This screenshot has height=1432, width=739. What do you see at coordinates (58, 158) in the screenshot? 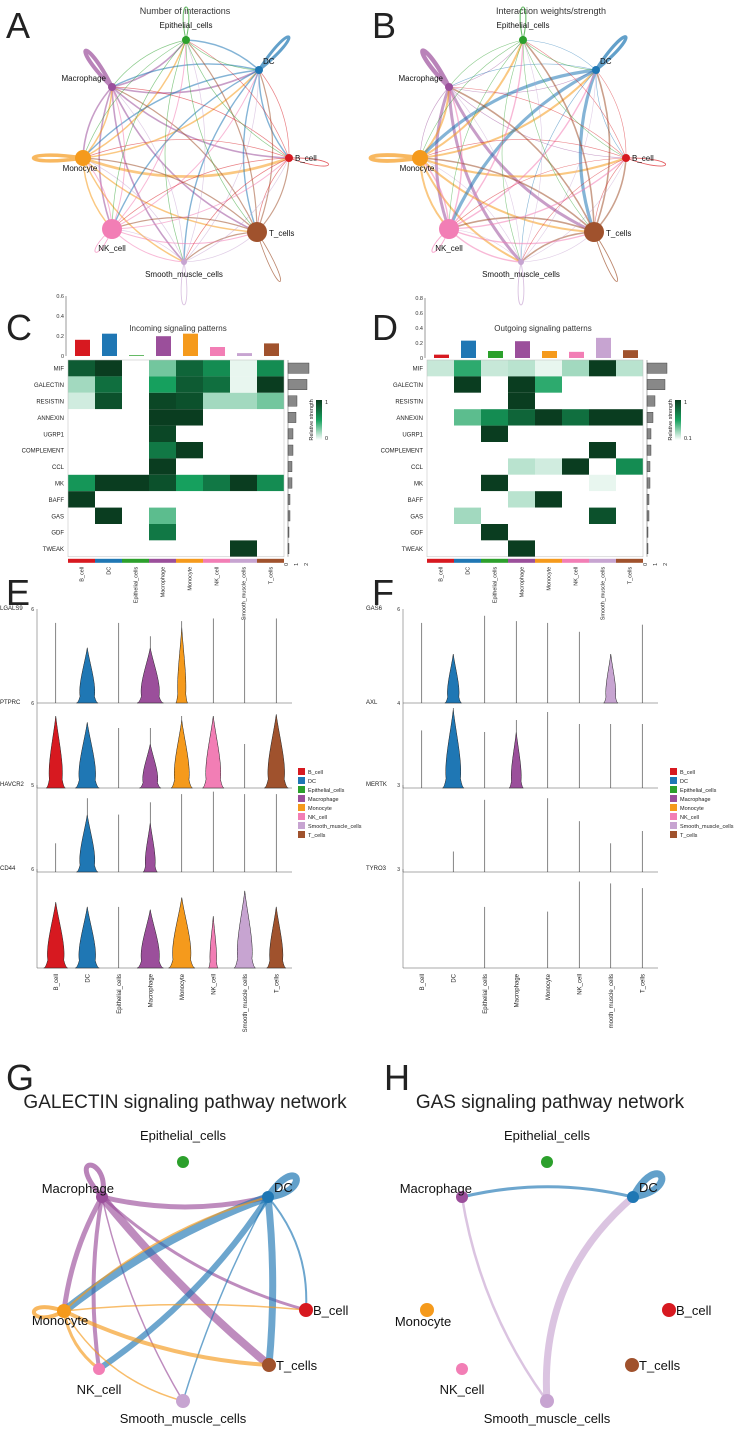
I see `self-loop-Monocyte` at bounding box center [58, 158].